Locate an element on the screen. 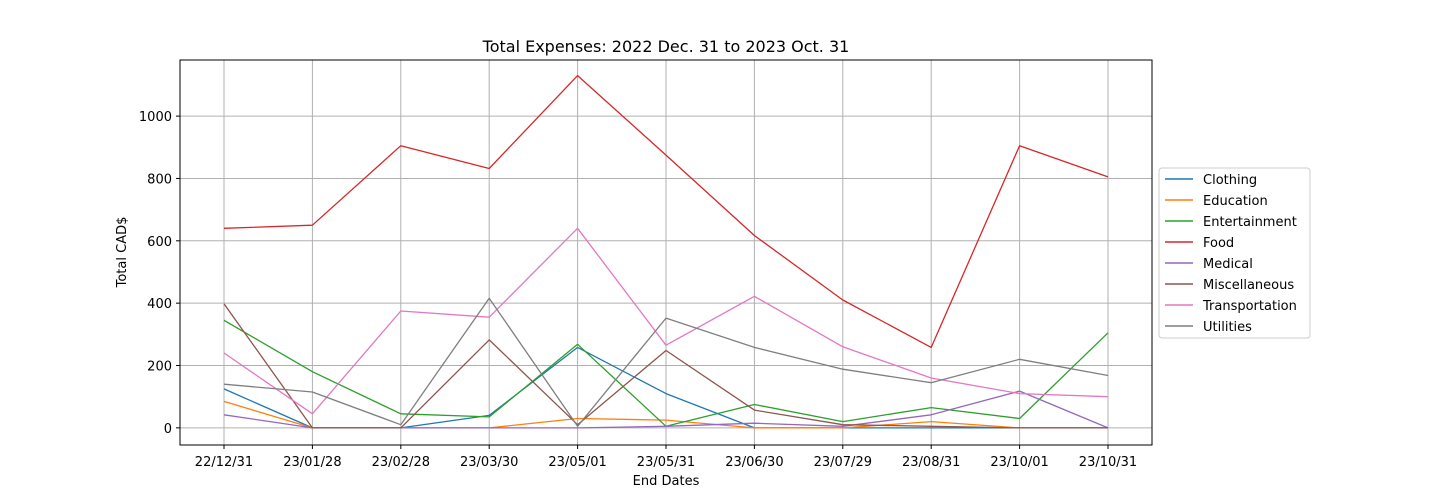  x-tick-label: 23/05/31 is located at coordinates (666, 462).